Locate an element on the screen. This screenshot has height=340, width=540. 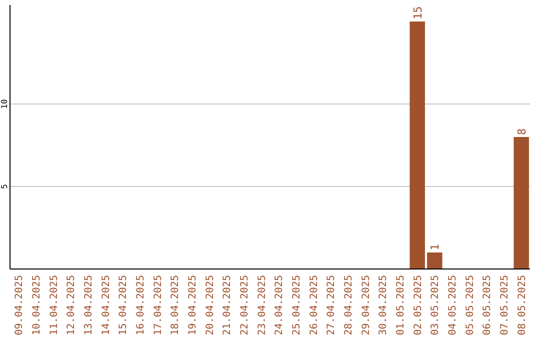
x-tick-label: 19.04.2025 is located at coordinates (193, 305).